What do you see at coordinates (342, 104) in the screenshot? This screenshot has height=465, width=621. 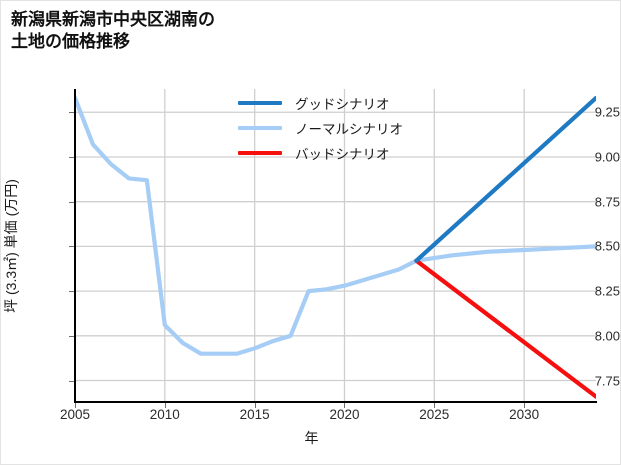 I see `legend-label-good: グッドシナリオ` at bounding box center [342, 104].